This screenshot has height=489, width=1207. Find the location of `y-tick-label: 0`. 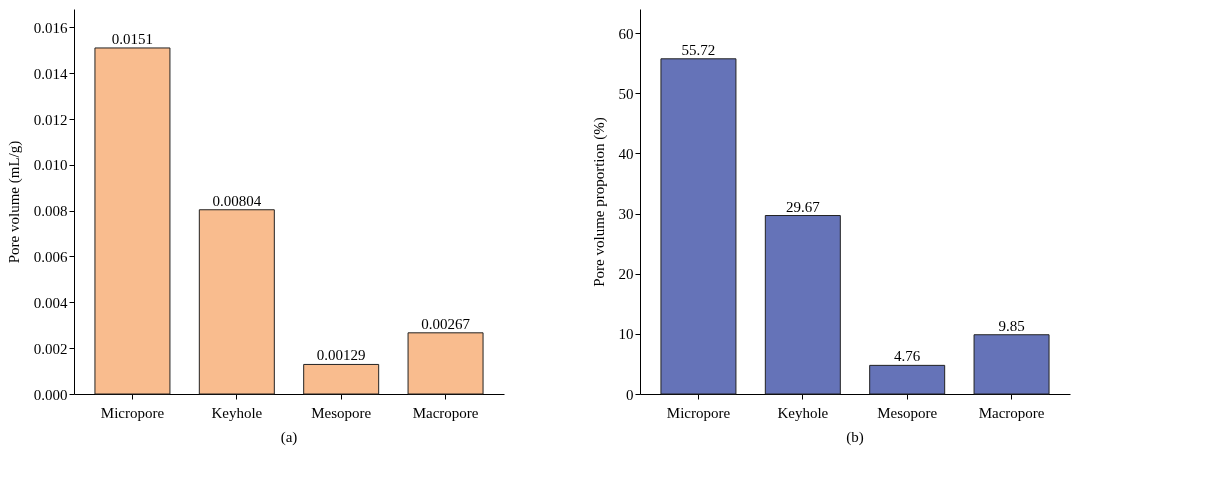

y-tick-label: 0 is located at coordinates (630, 394).